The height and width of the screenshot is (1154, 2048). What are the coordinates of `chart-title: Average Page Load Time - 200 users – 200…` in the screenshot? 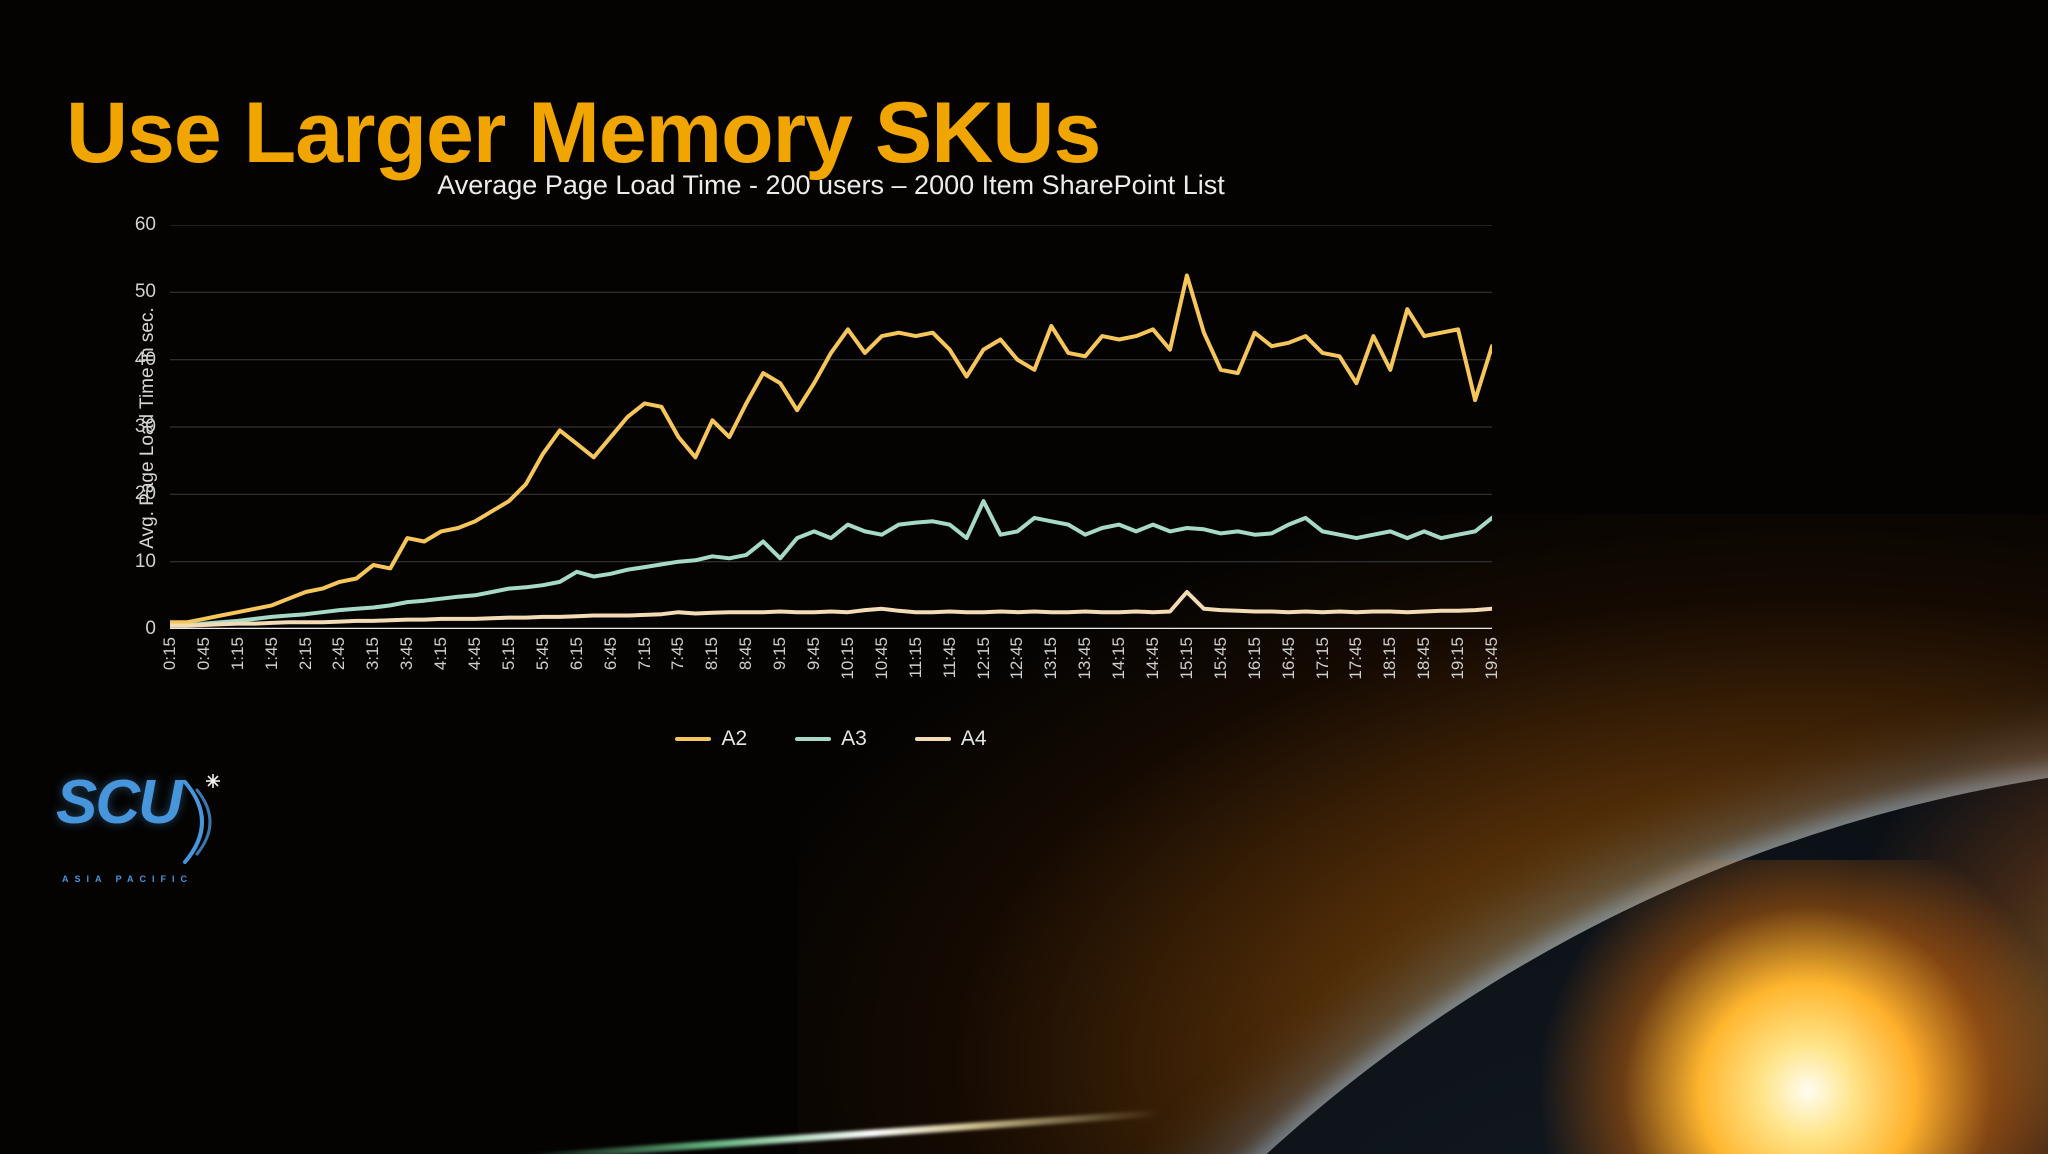 It's located at (831, 185).